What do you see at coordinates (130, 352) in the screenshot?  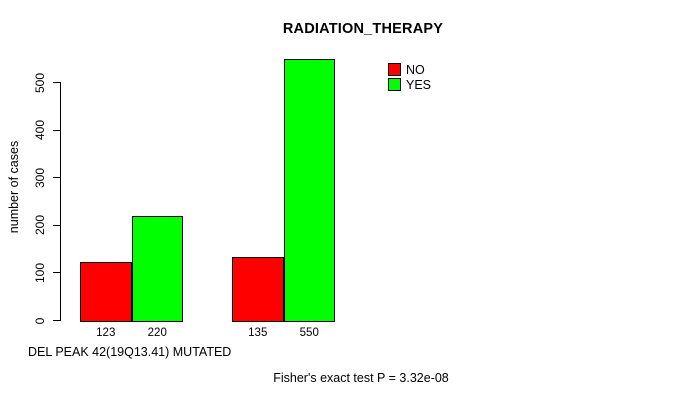 I see `x-axis-caption: DEL PEAK 42(19Q13.41) MUTATED` at bounding box center [130, 352].